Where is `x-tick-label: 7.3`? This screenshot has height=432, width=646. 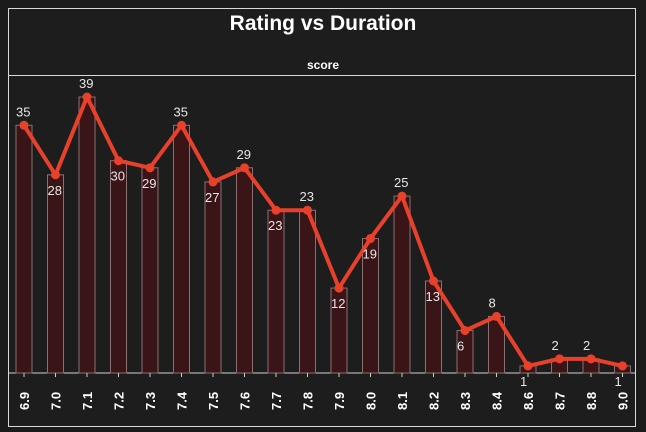
x-tick-label: 7.3 is located at coordinates (150, 401).